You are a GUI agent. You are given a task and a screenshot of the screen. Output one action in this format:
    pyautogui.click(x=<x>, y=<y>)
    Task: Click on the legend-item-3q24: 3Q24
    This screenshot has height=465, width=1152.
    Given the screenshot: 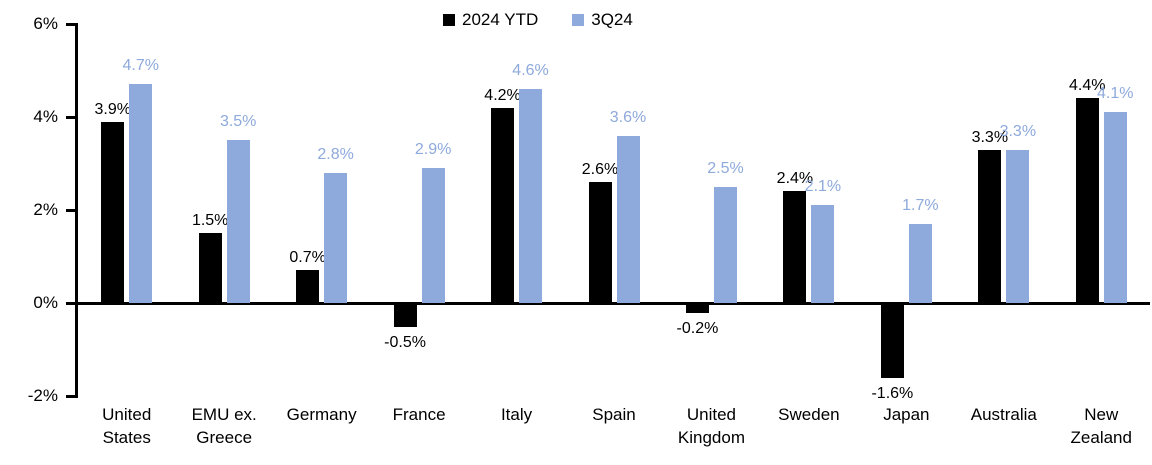 What is the action you would take?
    pyautogui.click(x=602, y=20)
    